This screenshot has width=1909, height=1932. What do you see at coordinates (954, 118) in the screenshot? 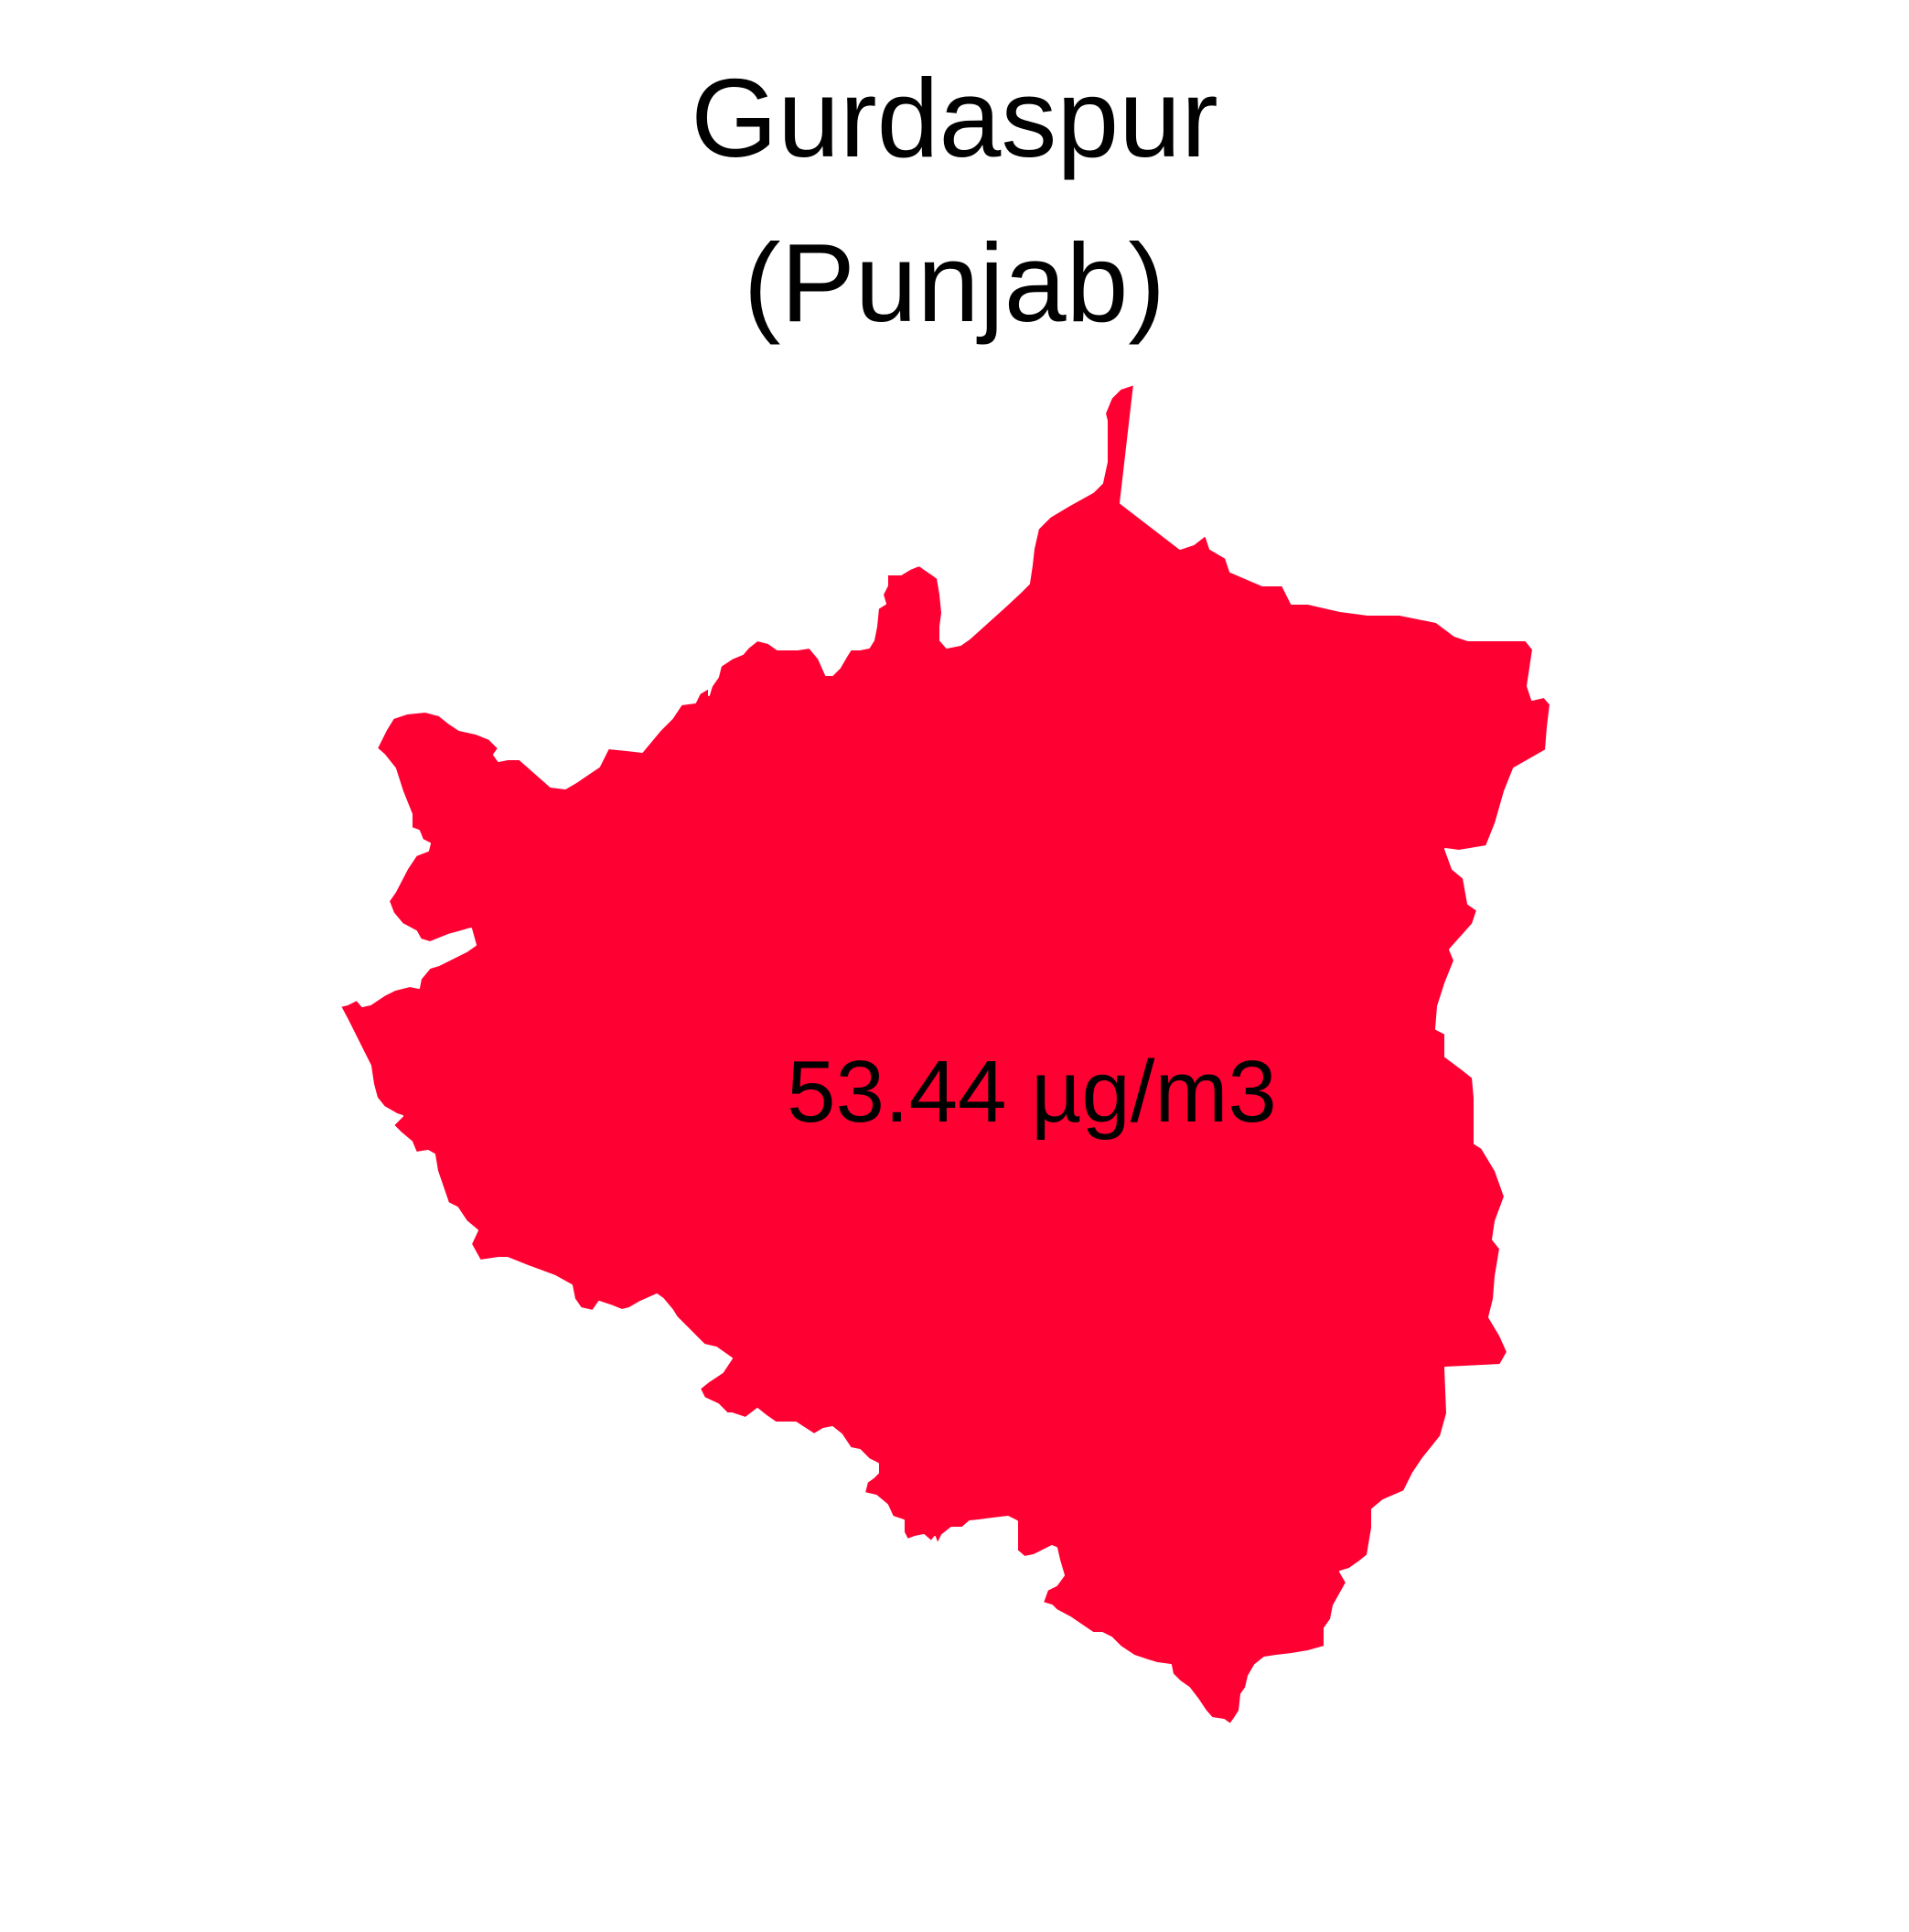
I see `map-title-district: Gurdaspur` at bounding box center [954, 118].